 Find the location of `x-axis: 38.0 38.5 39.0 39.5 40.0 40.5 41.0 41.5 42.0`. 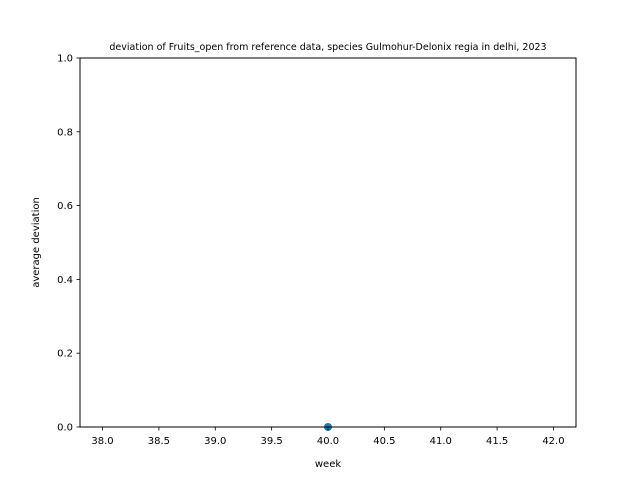

x-axis: 38.0 38.5 39.0 39.5 40.0 40.5 41.0 41.5 42.0 is located at coordinates (328, 437).